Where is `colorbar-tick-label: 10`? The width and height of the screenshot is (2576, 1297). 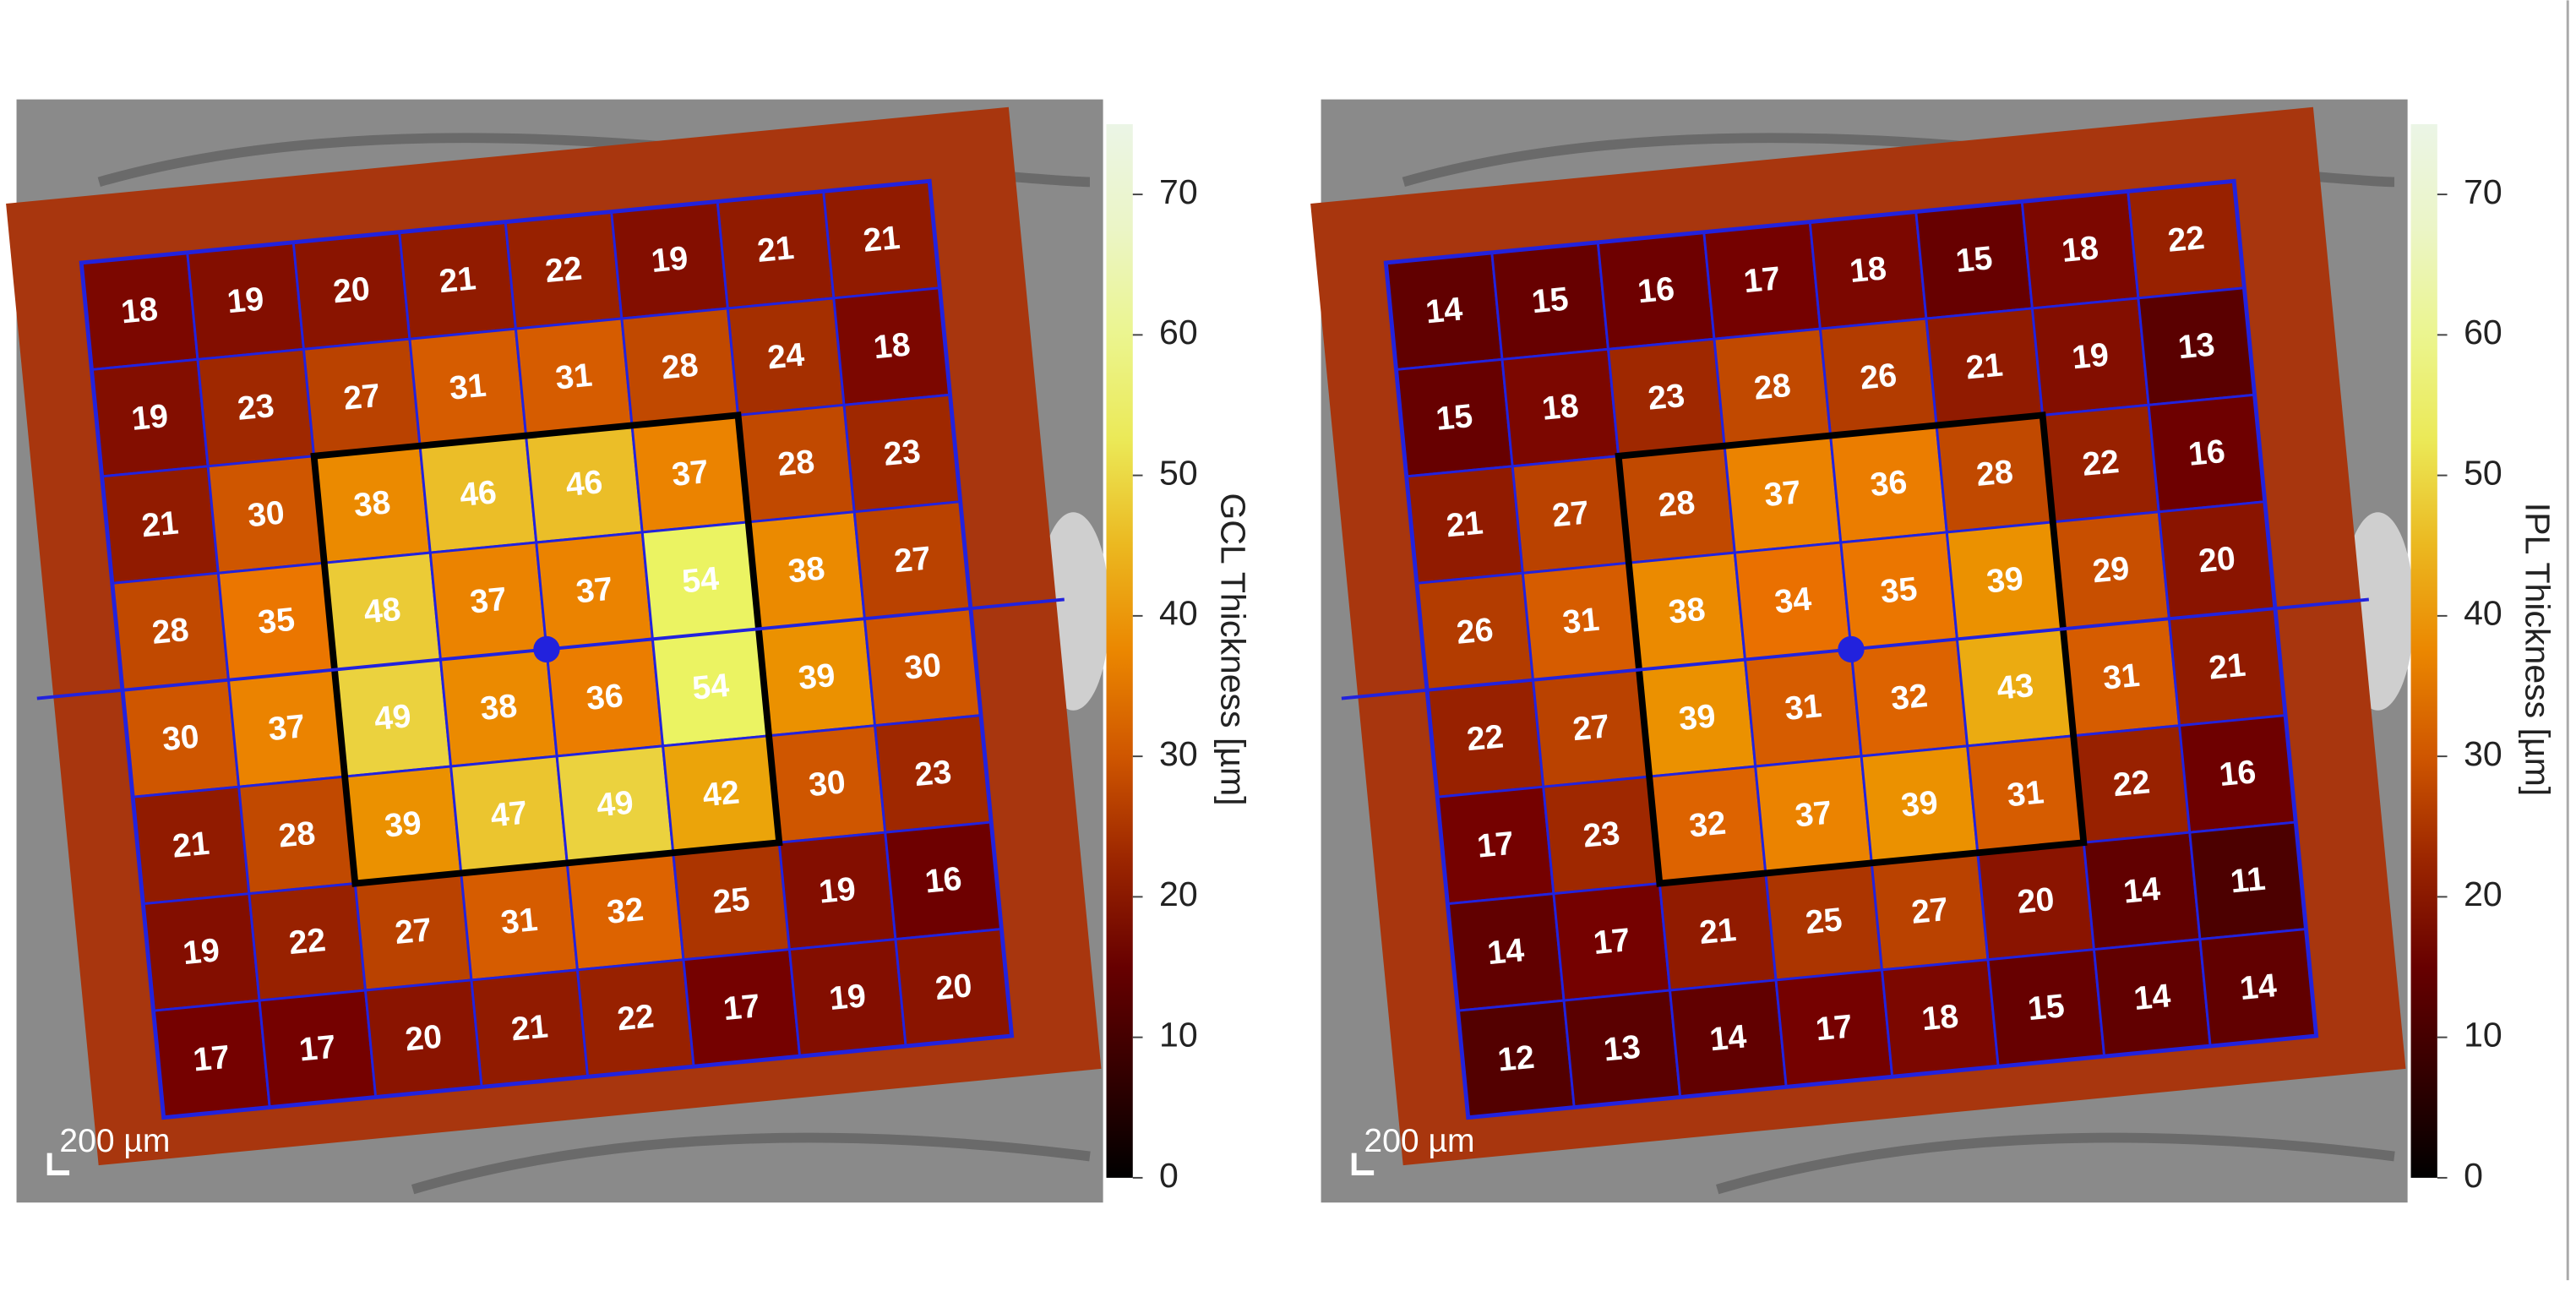
colorbar-tick-label: 10 is located at coordinates (1178, 1034).